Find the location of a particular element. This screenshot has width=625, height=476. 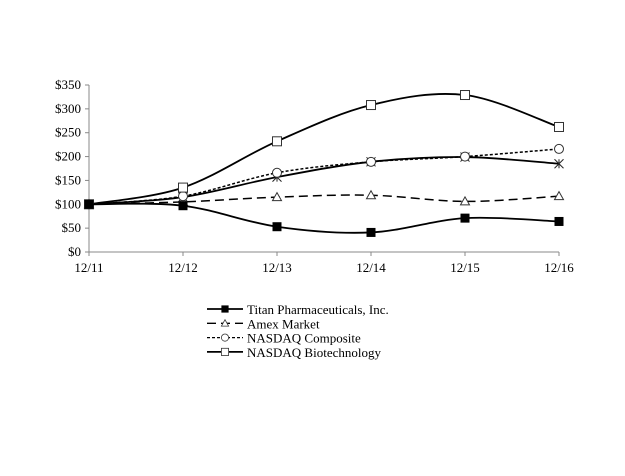

legend-label: Amex Market is located at coordinates (283, 323).